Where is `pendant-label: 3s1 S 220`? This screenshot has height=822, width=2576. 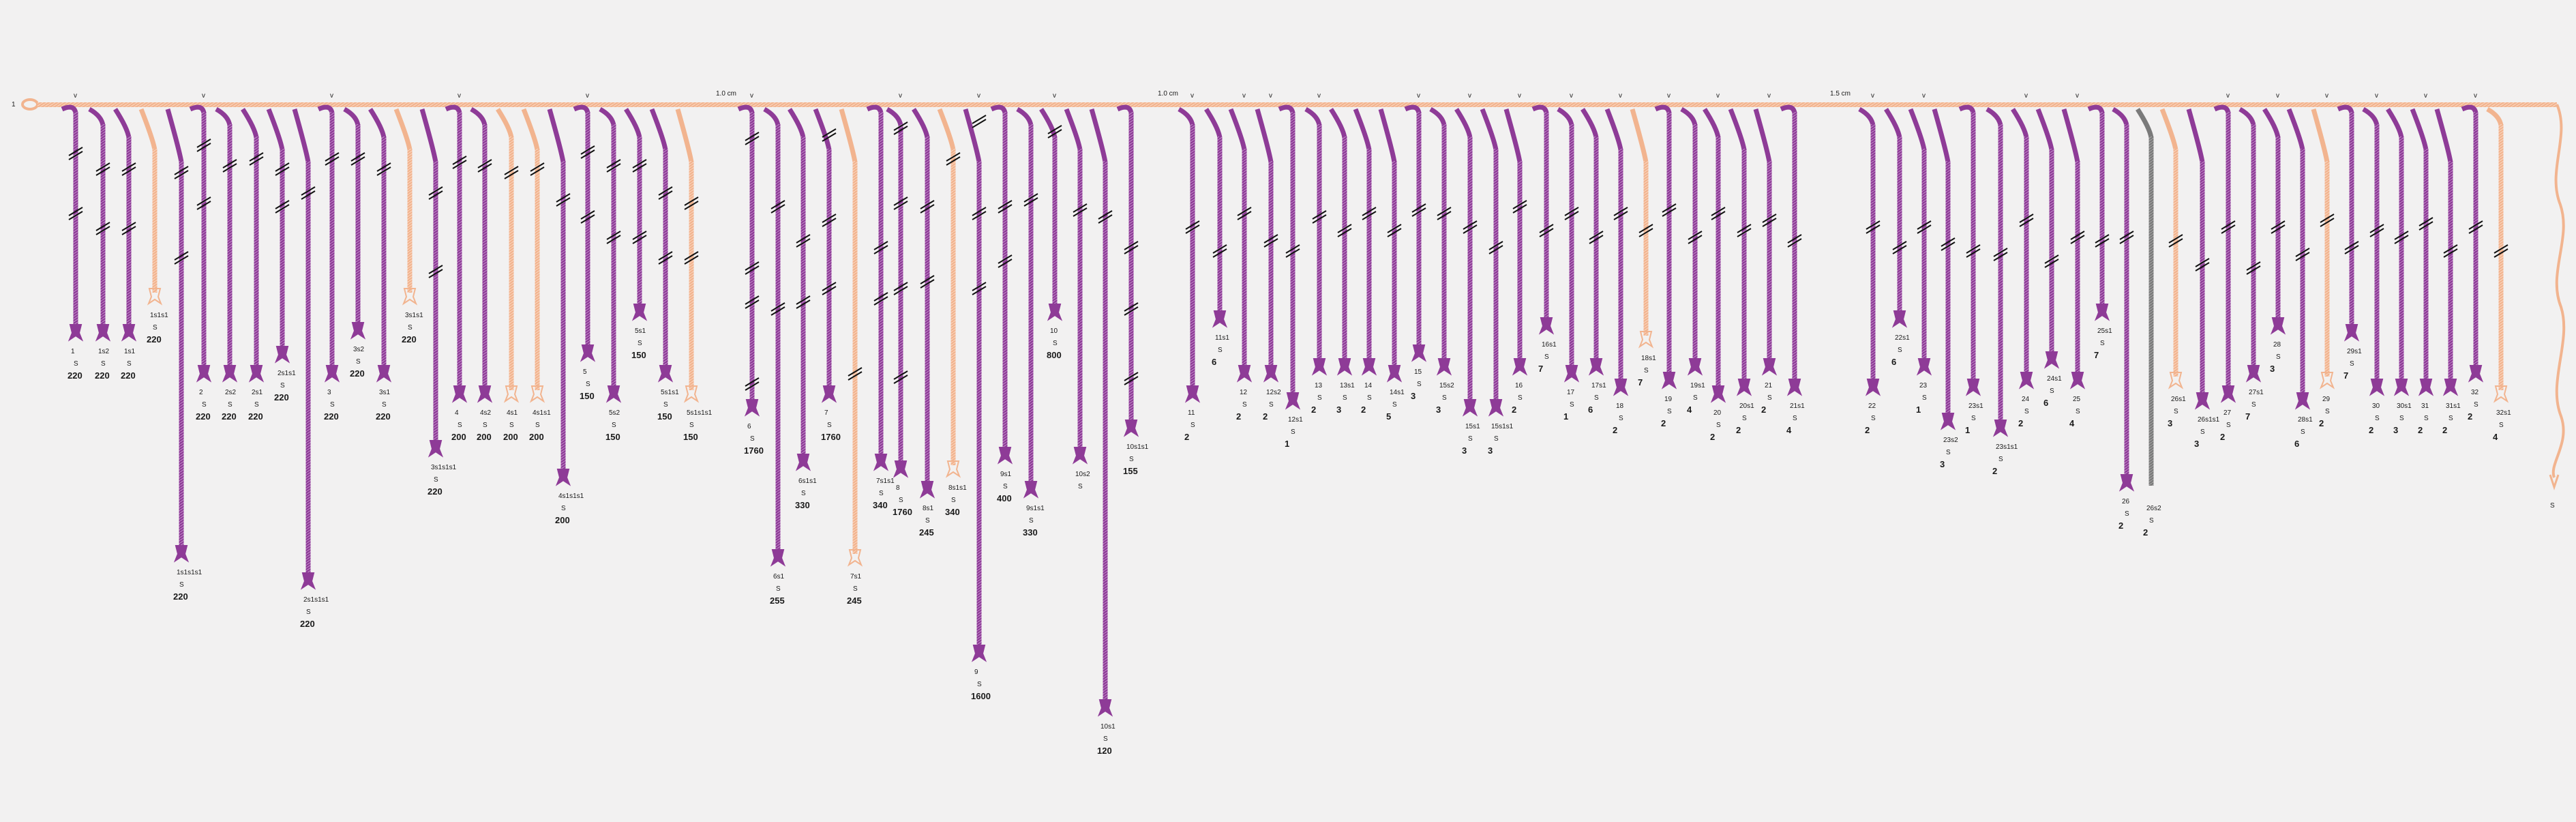 pendant-label: 3s1 S 220 is located at coordinates (383, 406).